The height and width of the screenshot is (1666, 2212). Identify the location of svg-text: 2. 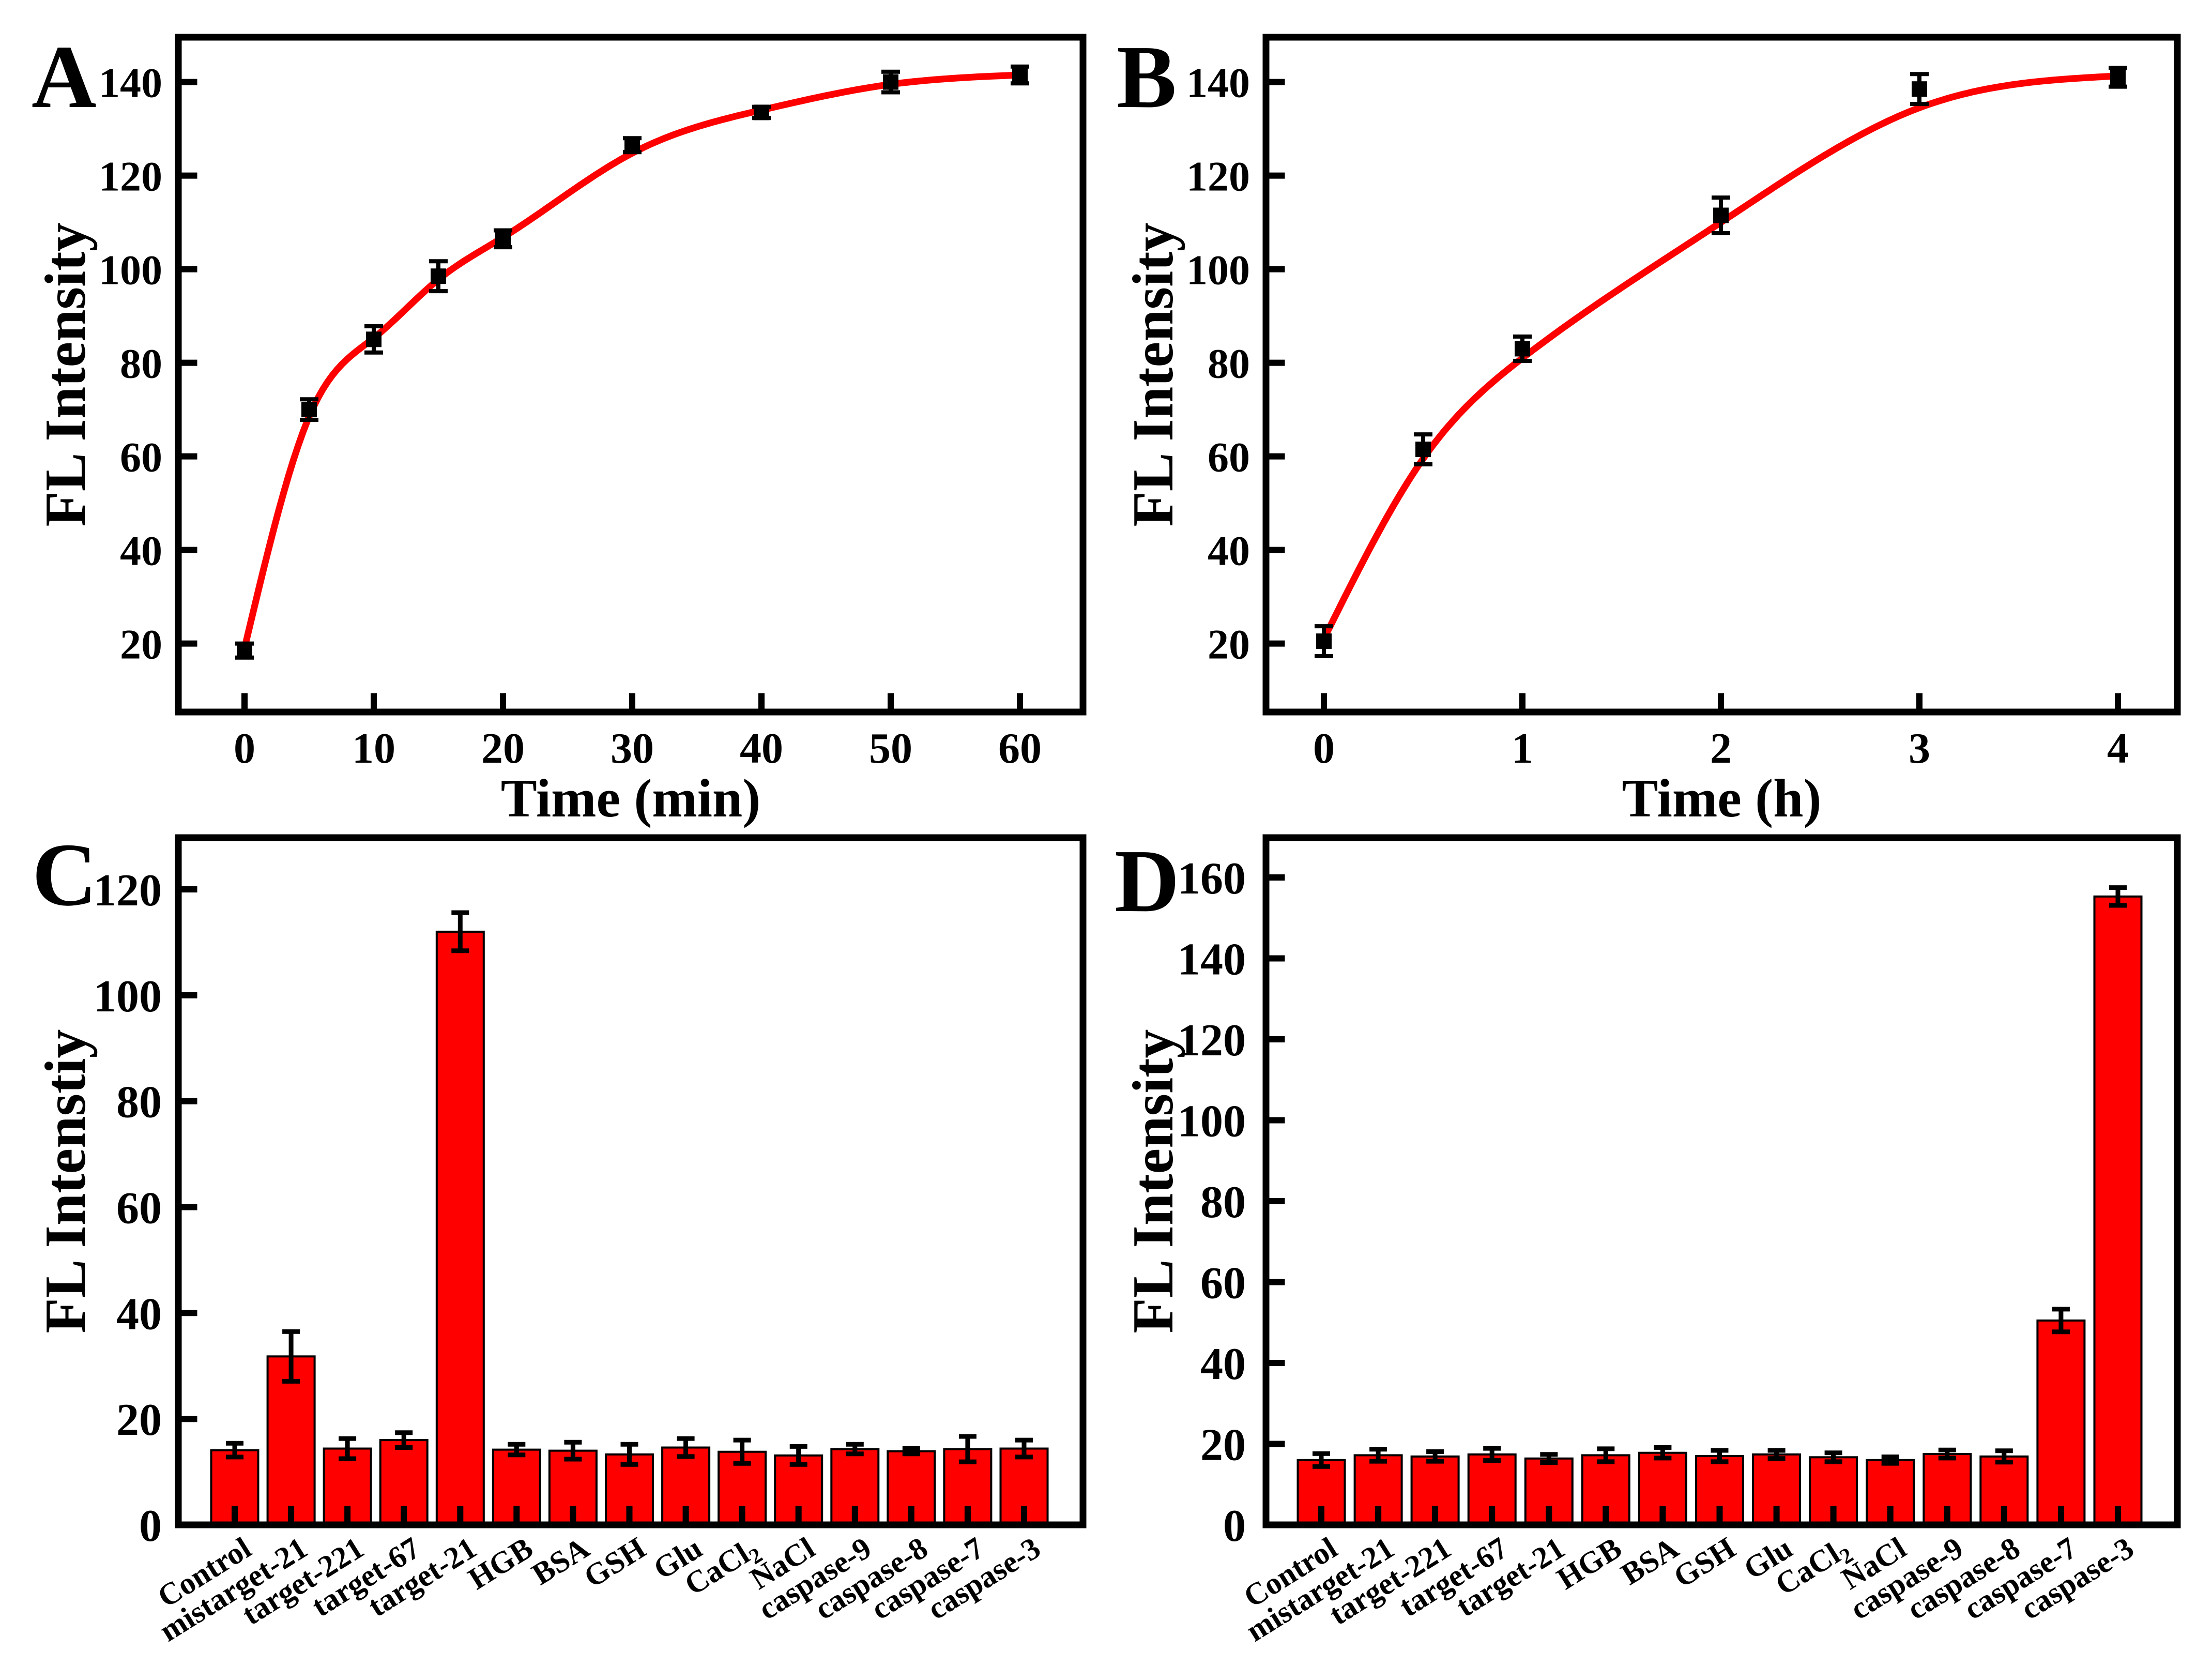
(1721, 748).